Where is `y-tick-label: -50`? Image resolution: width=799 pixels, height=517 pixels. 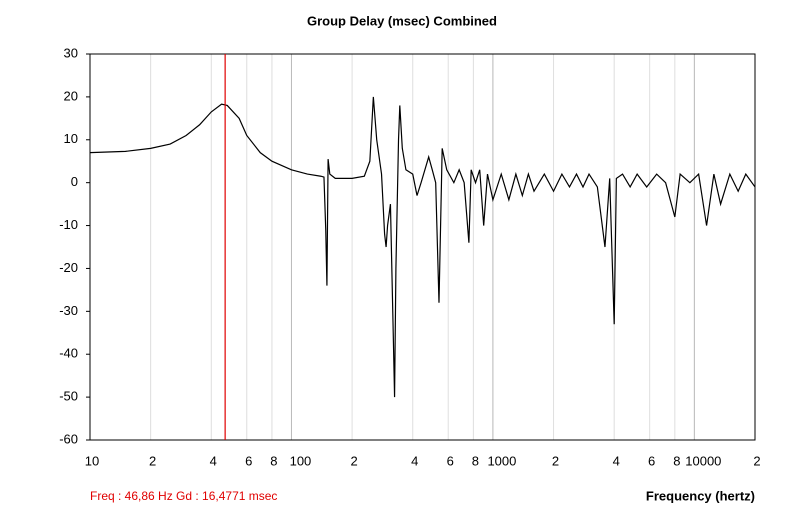 y-tick-label: -50 is located at coordinates (68, 396).